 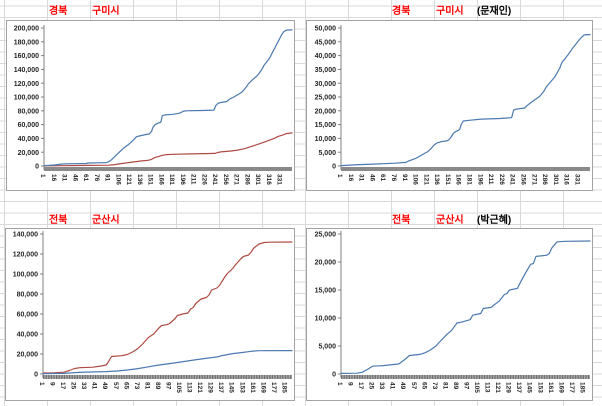 I want to click on x-axis-label: 153, so click(x=241, y=387).